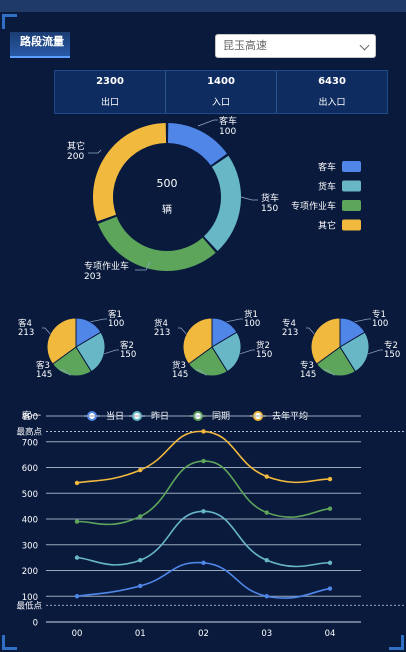 The image size is (406, 652). Describe the element at coordinates (220, 103) in the screenshot. I see `stat-label: 入口` at that location.